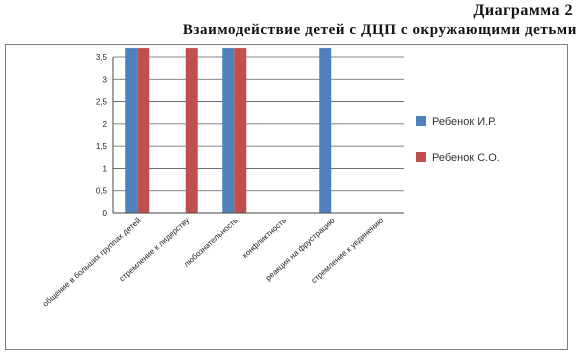 Image resolution: width=577 pixels, height=354 pixels. I want to click on legend-label: Ребенок С.О., so click(466, 158).